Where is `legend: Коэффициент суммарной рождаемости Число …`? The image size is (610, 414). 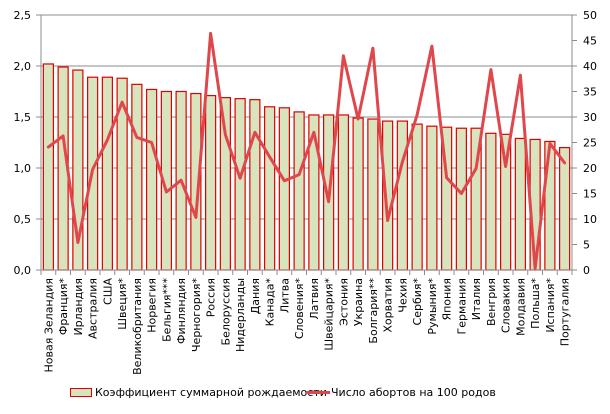
legend: Коэффициент суммарной рождаемости Число … is located at coordinates (305, 396).